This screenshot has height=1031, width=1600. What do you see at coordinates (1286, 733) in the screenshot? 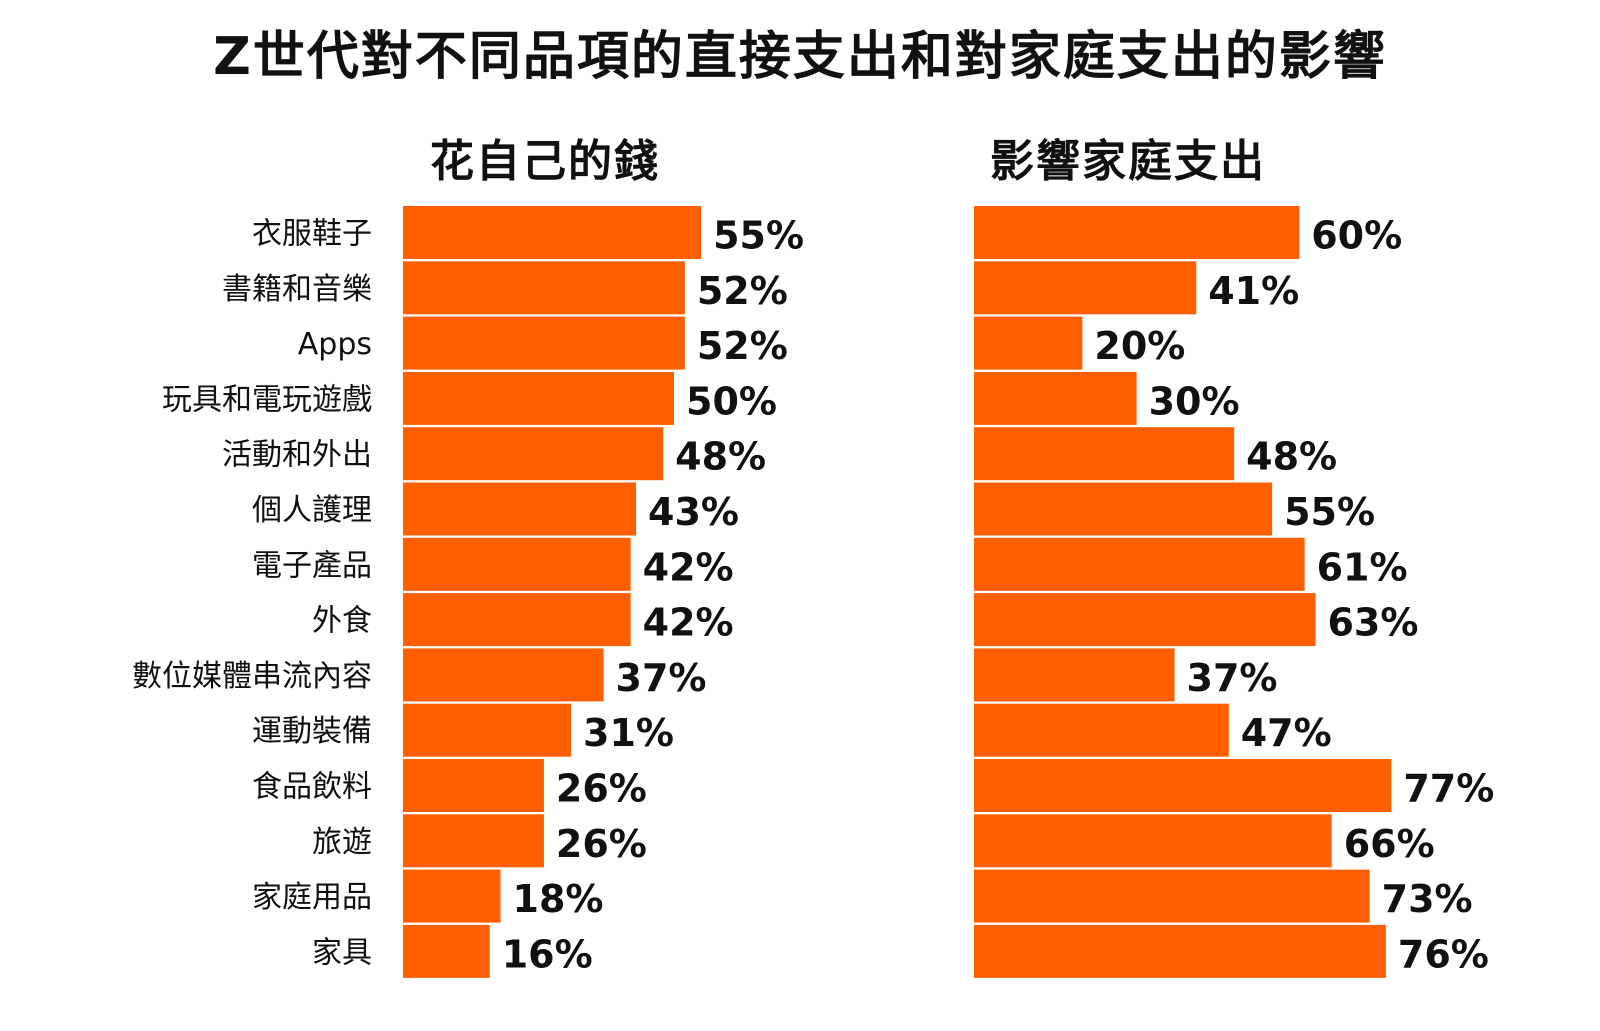
I see `value-label-household-9: 47%` at bounding box center [1286, 733].